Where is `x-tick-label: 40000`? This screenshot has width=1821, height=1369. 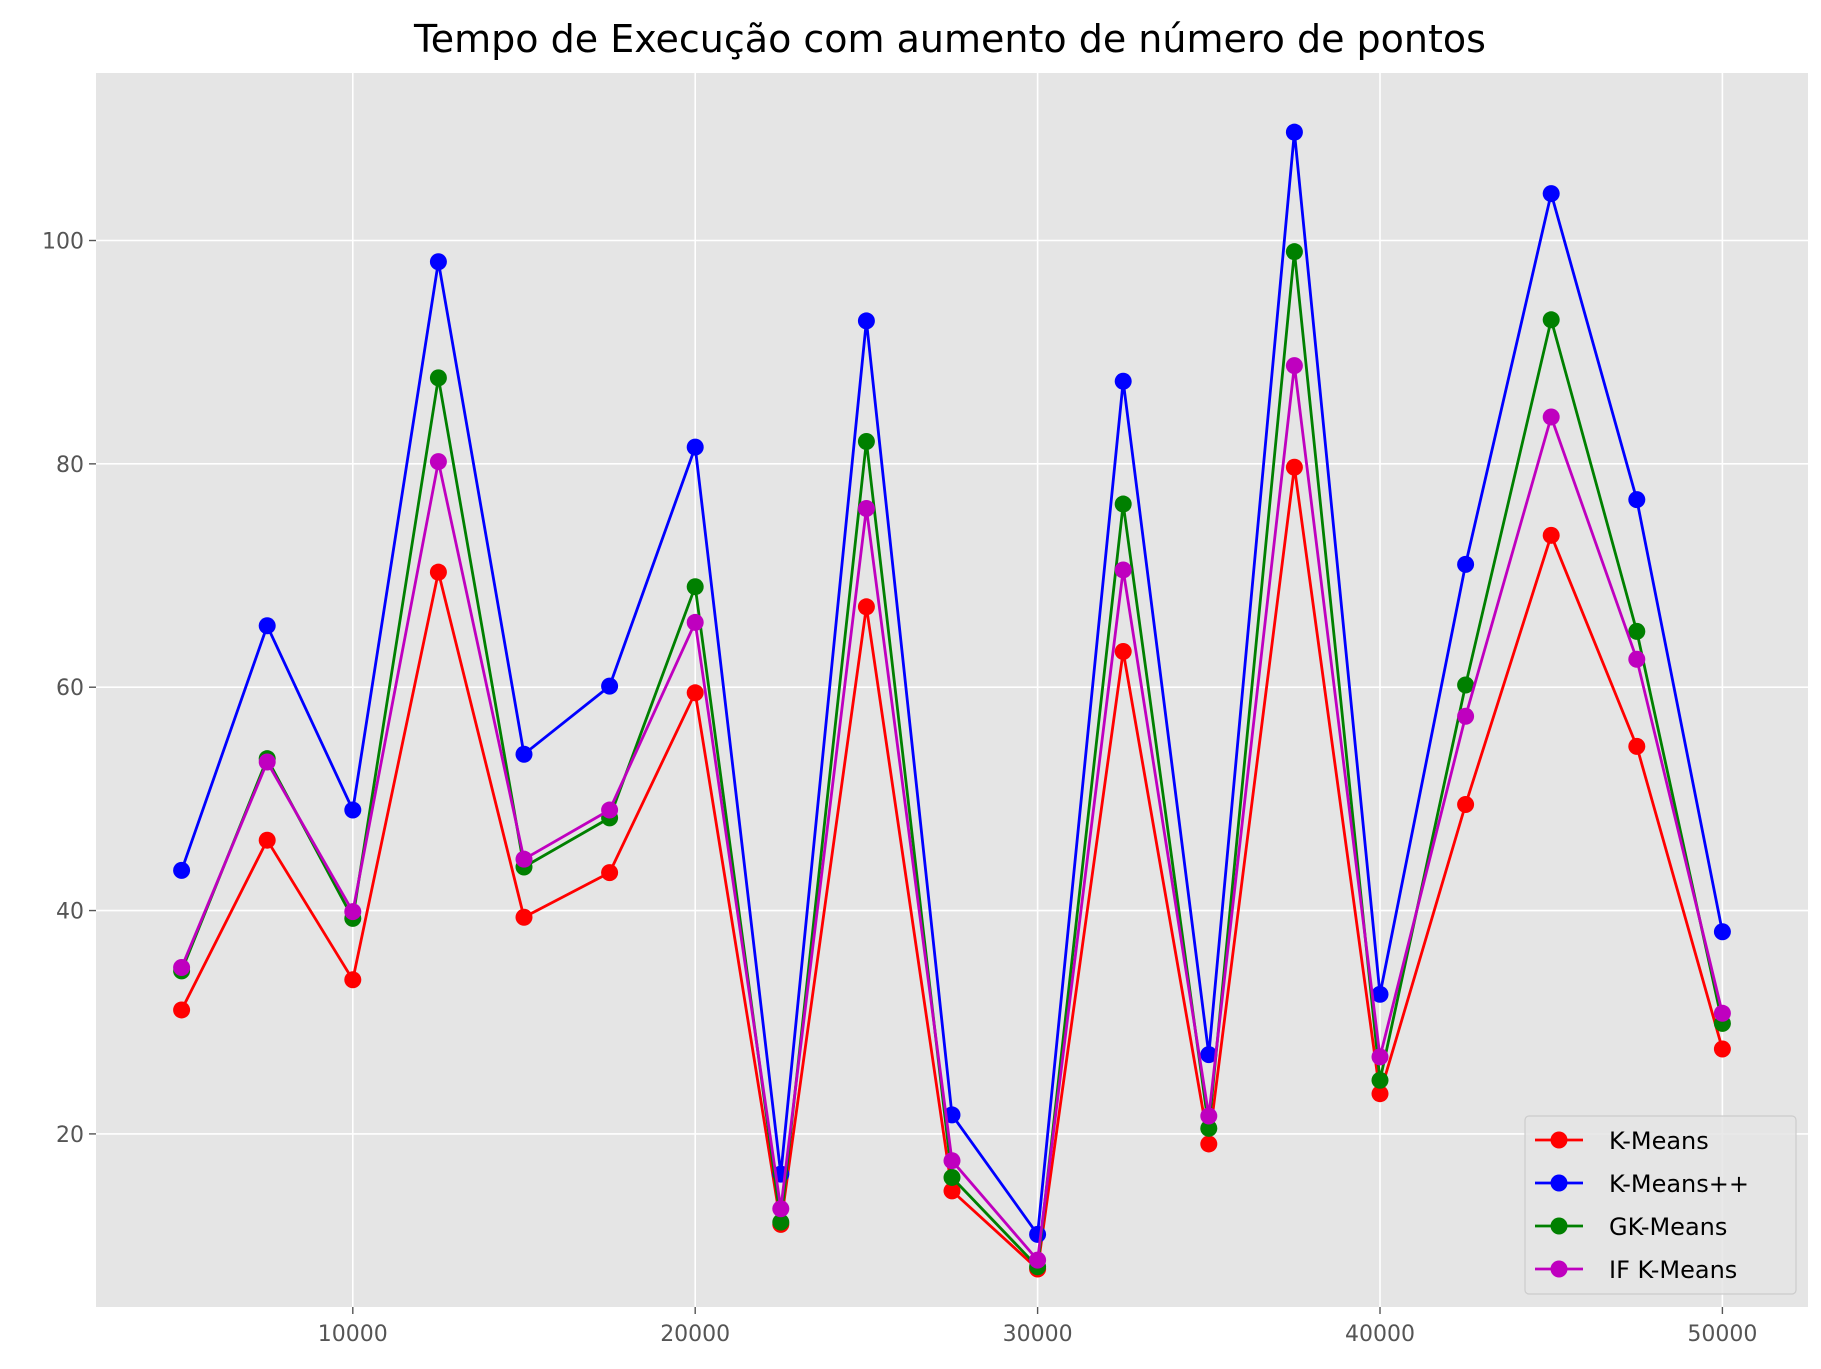
x-tick-label: 40000 is located at coordinates (1380, 1334).